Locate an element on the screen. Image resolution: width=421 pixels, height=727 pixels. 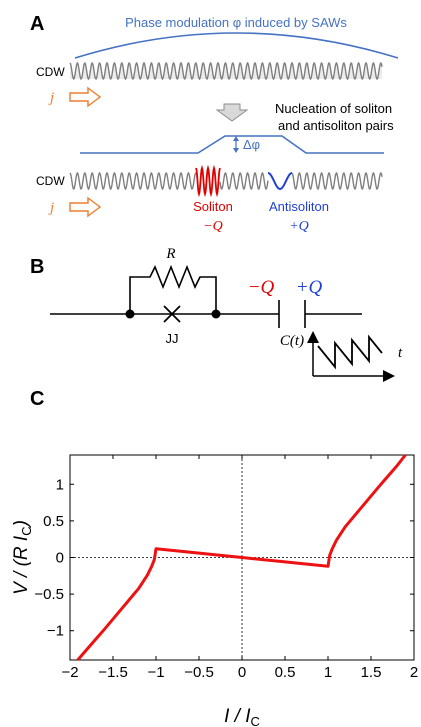
phase-modulation-arc is located at coordinates (236, 45).